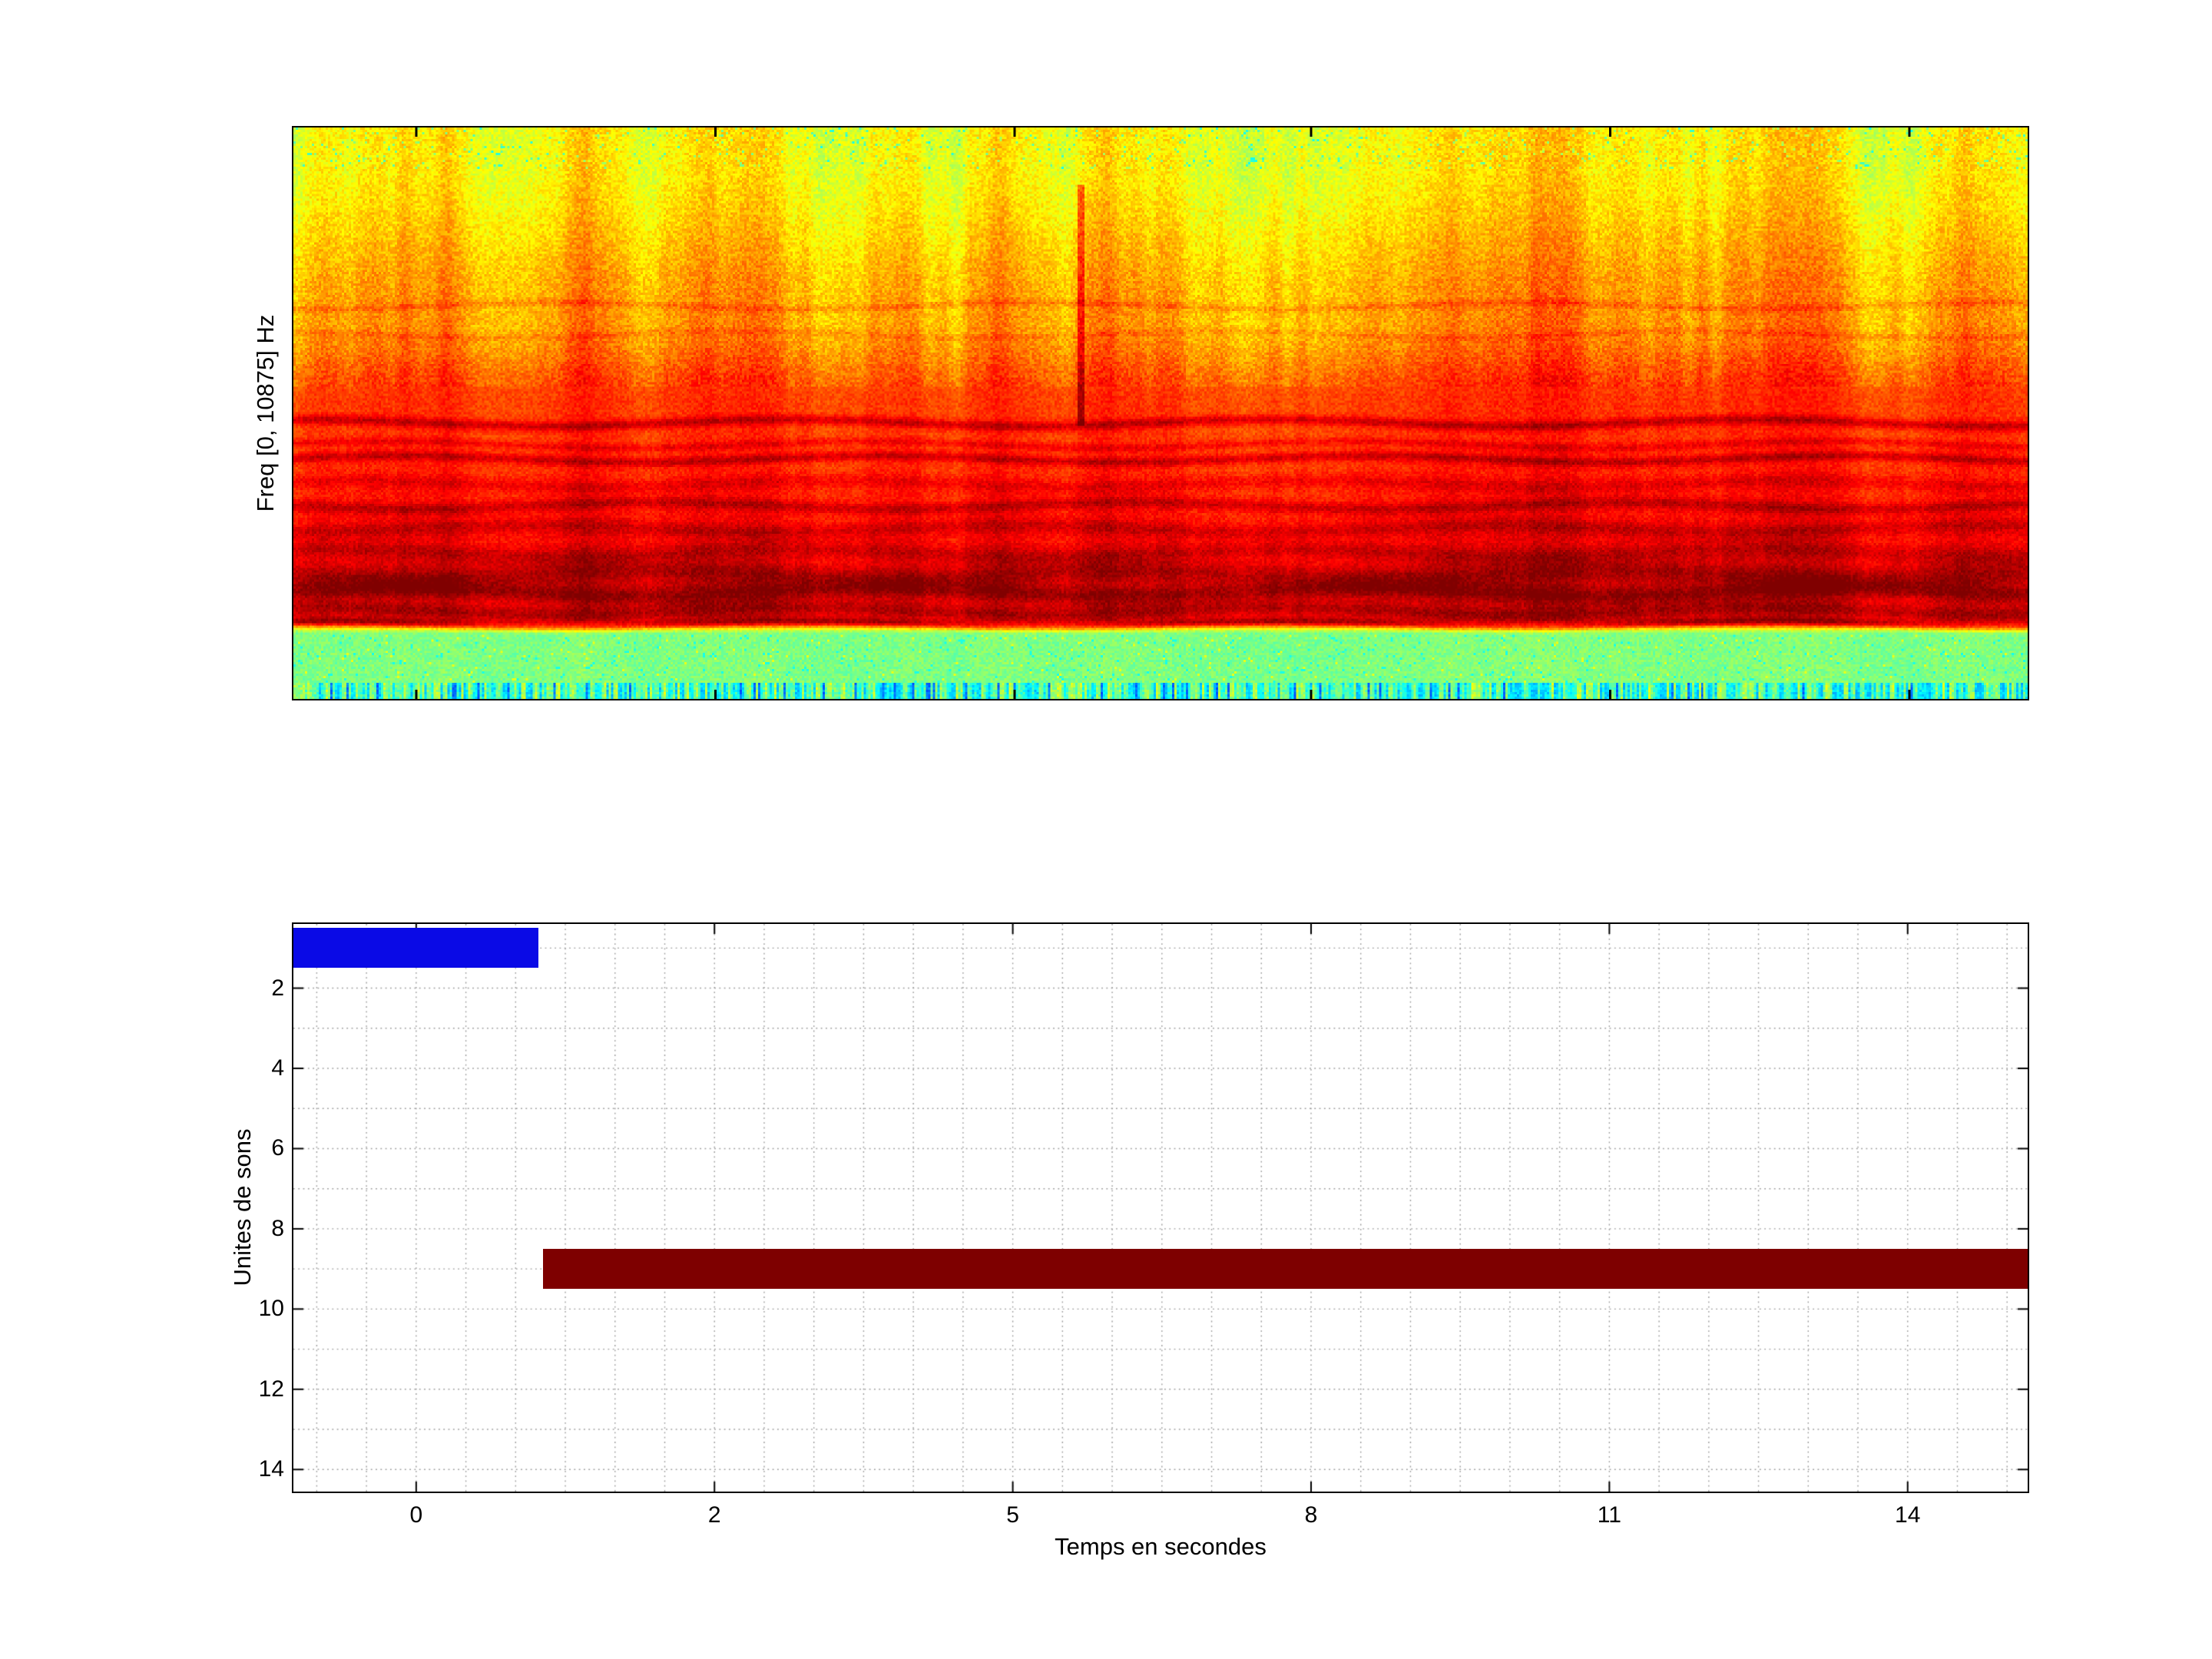  I want to click on units-xlabel: Temps en secondes, so click(1161, 1546).